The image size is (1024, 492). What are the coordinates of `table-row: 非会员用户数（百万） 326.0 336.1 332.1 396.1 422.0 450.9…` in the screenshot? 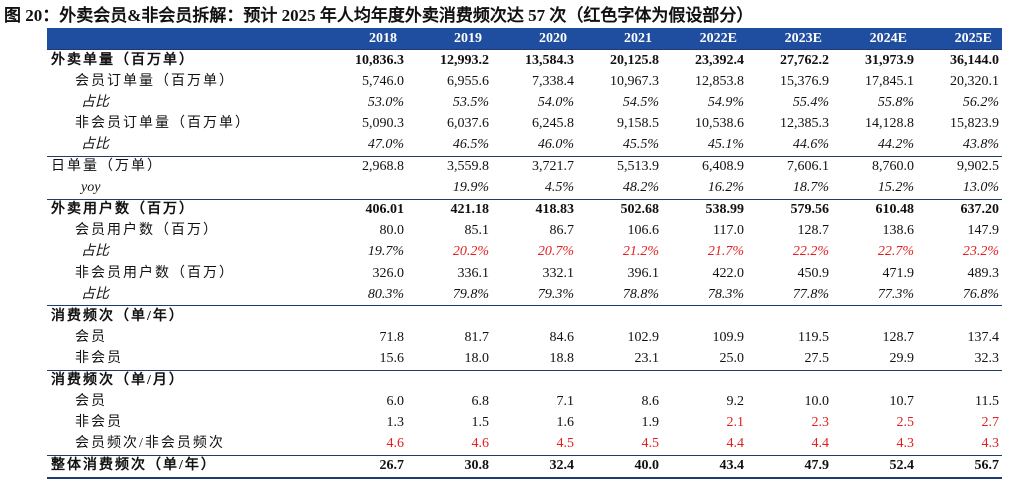 It's located at (524, 273).